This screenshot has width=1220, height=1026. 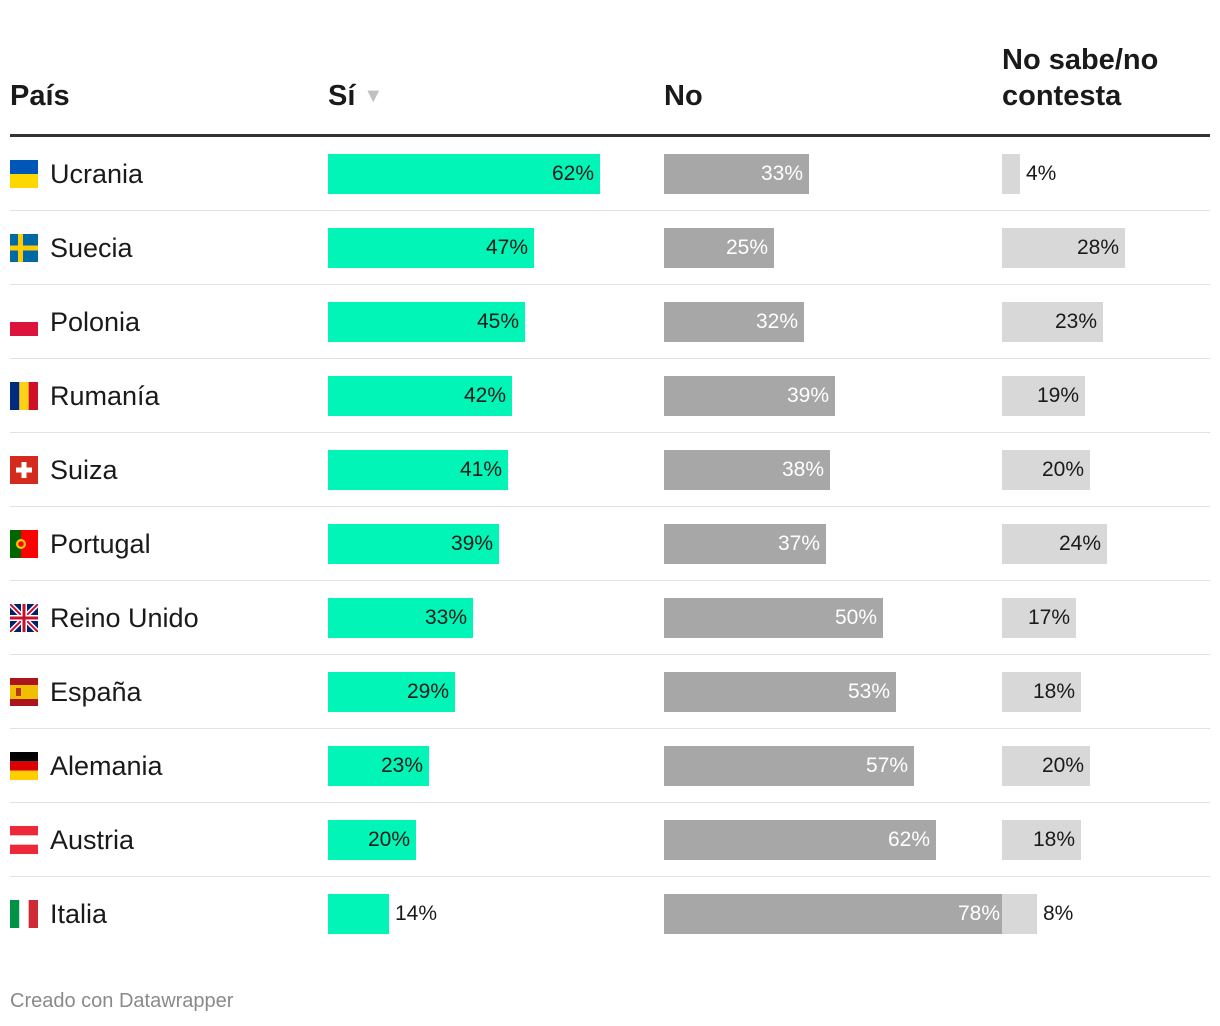 What do you see at coordinates (746, 247) in the screenshot?
I see `bar-no-label: 25%` at bounding box center [746, 247].